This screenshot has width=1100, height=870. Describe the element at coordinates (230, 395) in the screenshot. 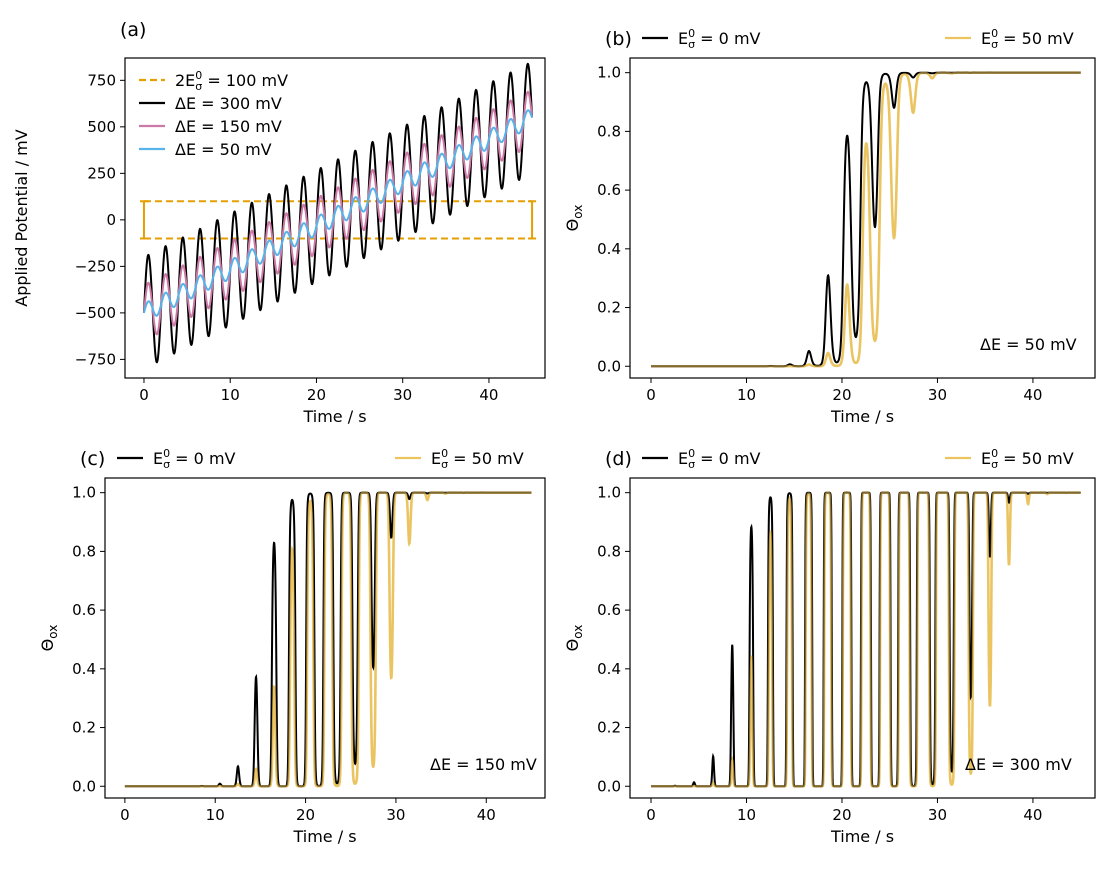

I see `x-tick-label-a-1: 10` at that location.